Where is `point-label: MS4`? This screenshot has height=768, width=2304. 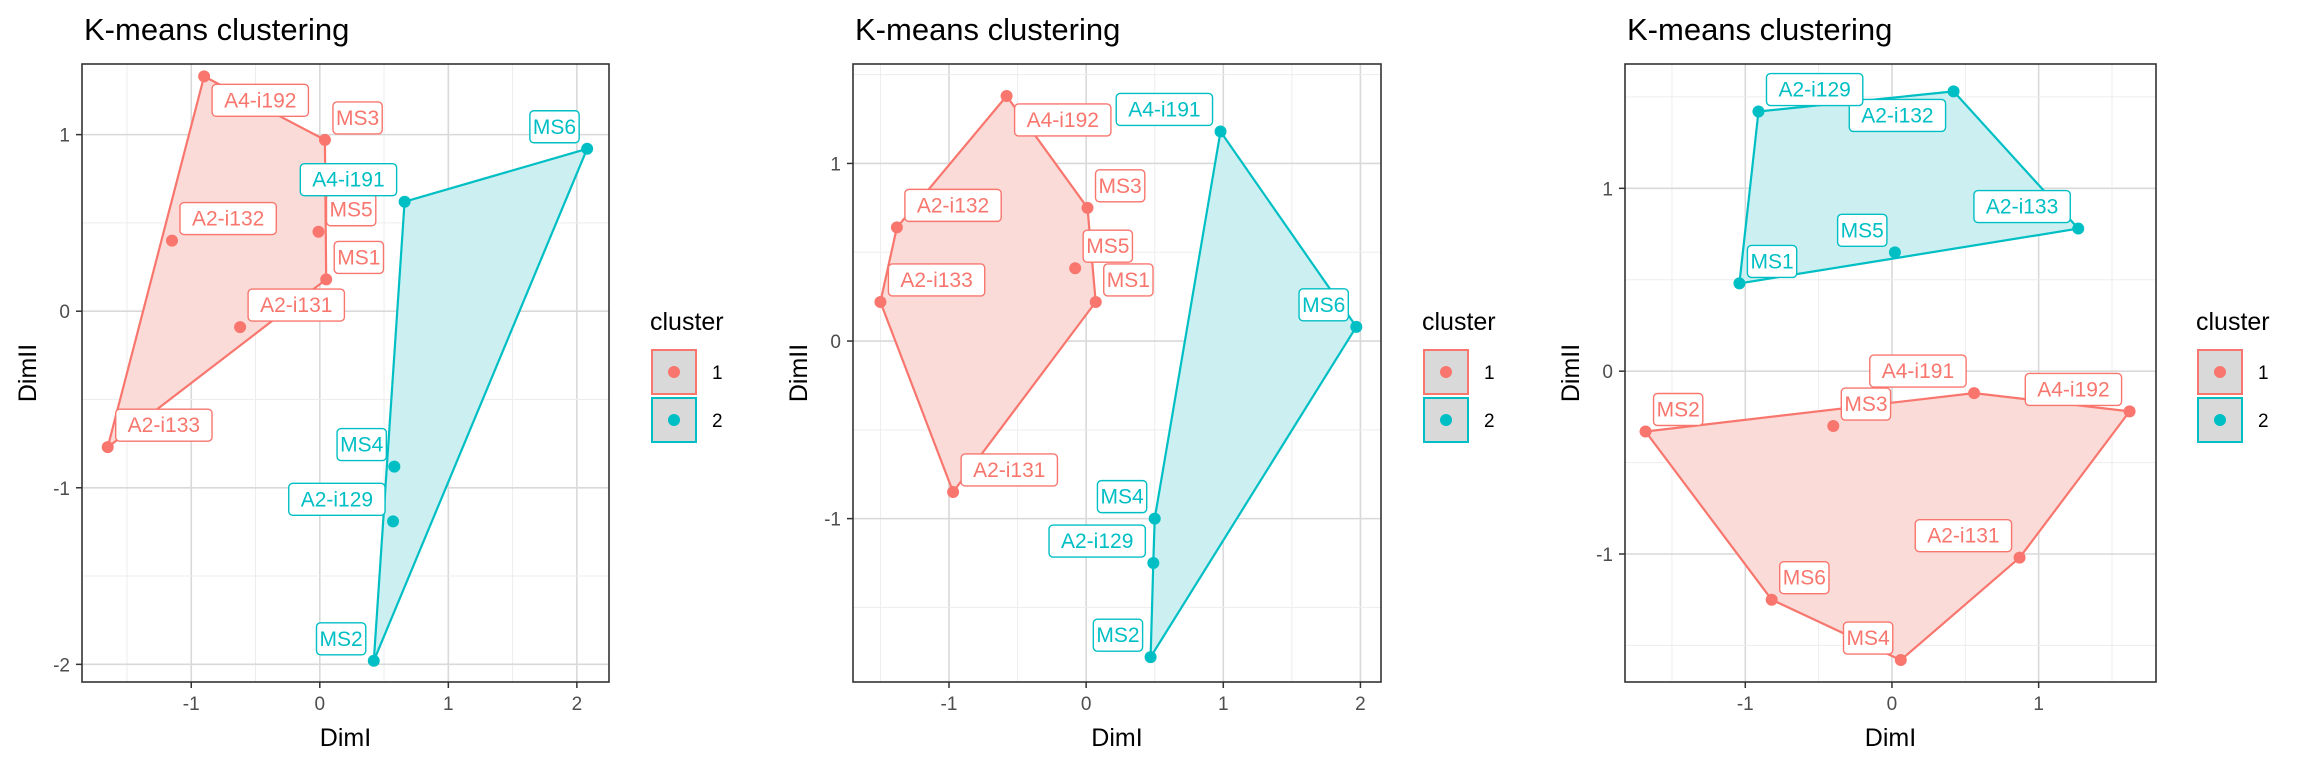 point-label: MS4 is located at coordinates (1122, 496).